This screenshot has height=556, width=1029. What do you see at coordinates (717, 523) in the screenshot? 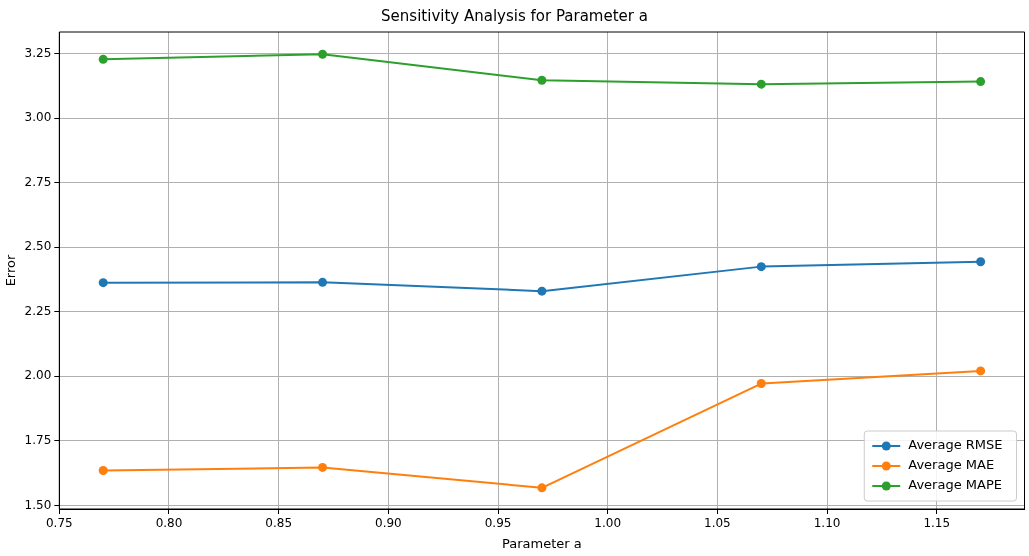
I see `x-tick-label: 1.05` at bounding box center [717, 523].